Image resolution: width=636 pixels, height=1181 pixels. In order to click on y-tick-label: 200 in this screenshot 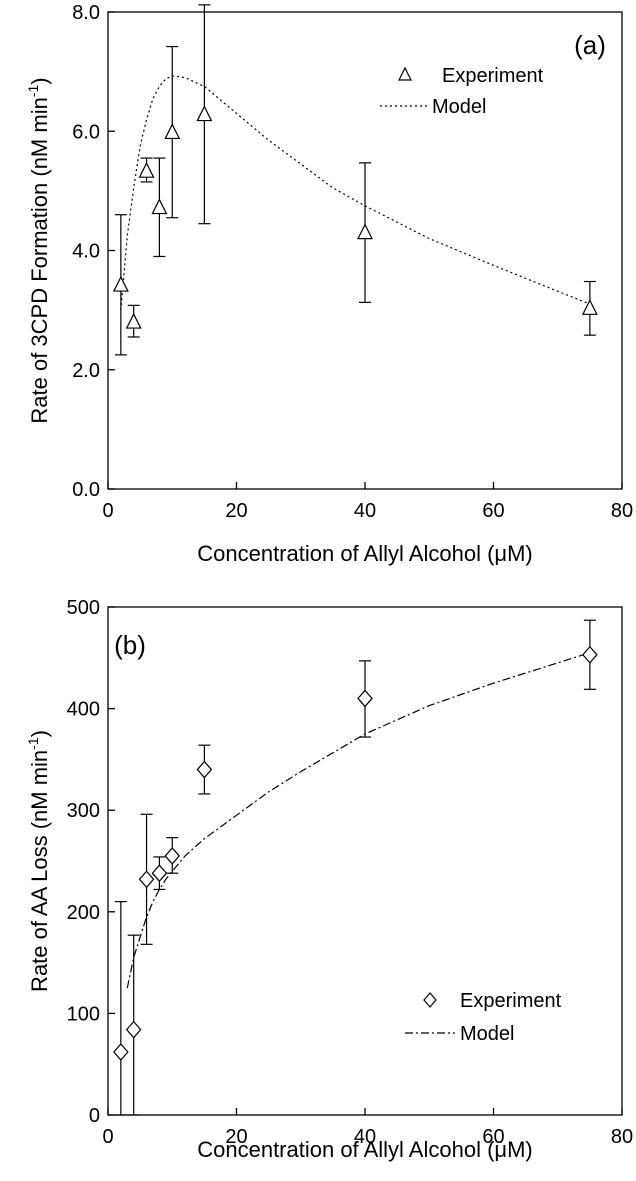, I will do `click(83, 913)`.